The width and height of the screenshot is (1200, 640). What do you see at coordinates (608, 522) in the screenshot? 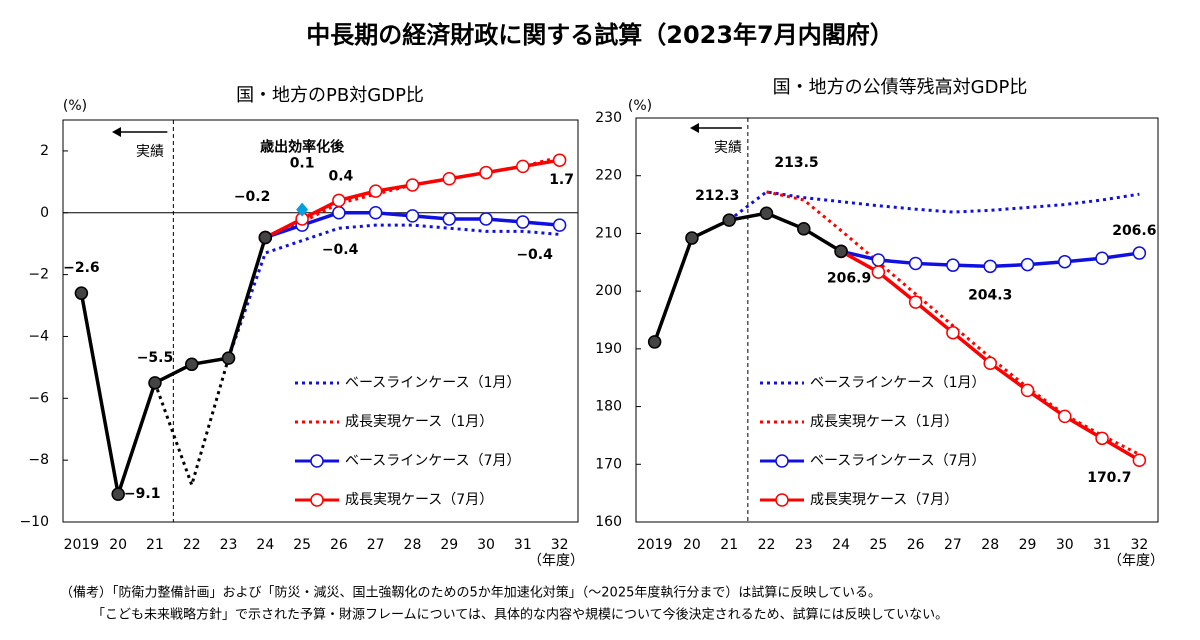
I see `y-tick-label: 160` at bounding box center [608, 522].